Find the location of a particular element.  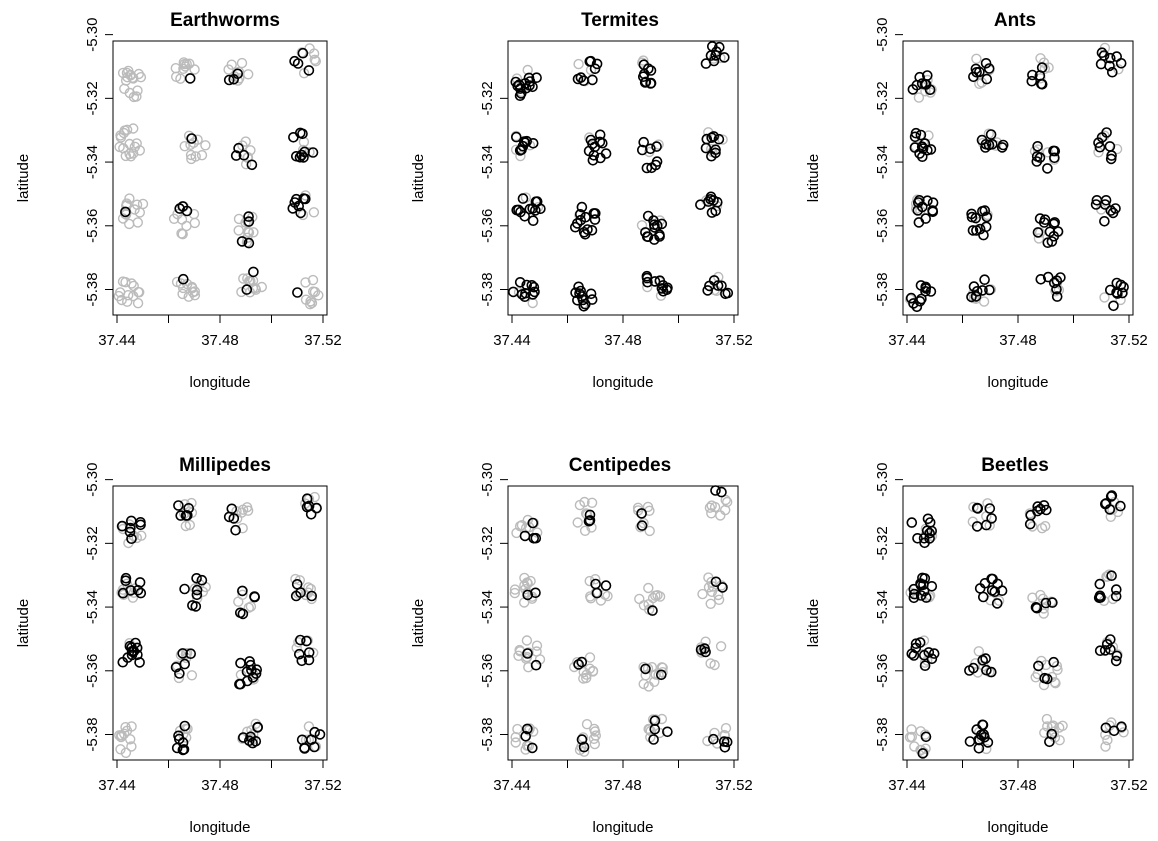

x-axis-label: longitude is located at coordinates (1018, 827).